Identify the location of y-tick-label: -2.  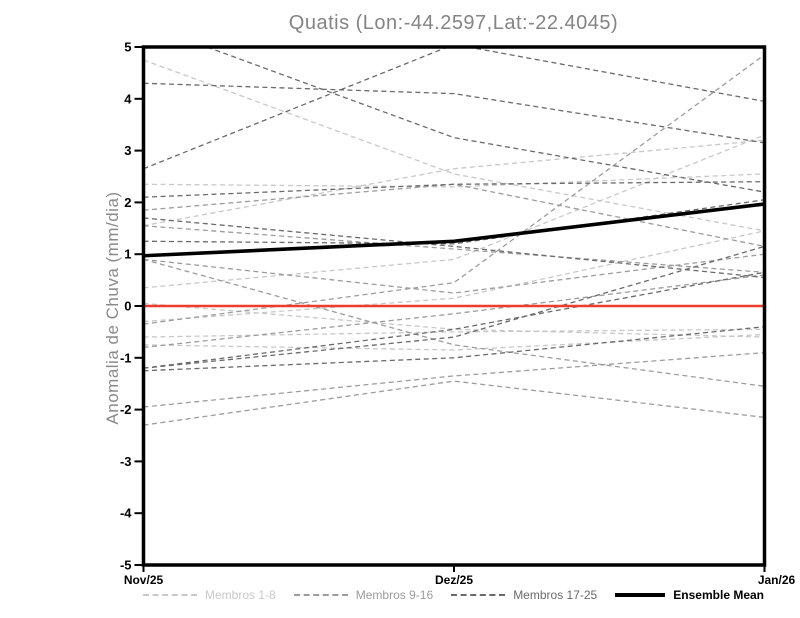
(126, 409).